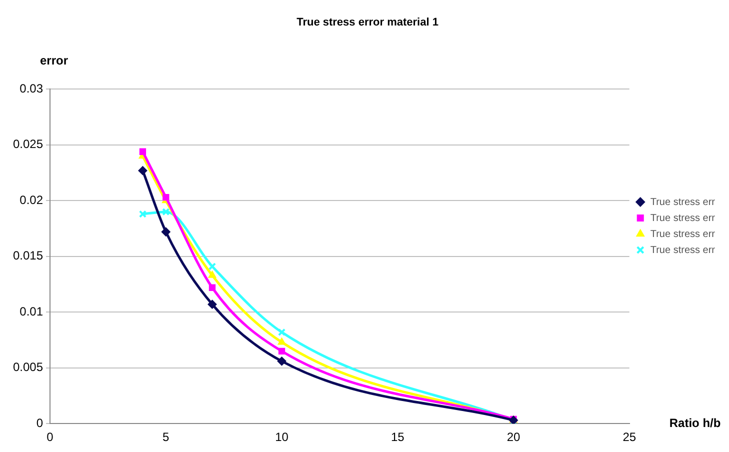 The width and height of the screenshot is (729, 452). Describe the element at coordinates (32, 89) in the screenshot. I see `y-tick-label: 0.03` at that location.